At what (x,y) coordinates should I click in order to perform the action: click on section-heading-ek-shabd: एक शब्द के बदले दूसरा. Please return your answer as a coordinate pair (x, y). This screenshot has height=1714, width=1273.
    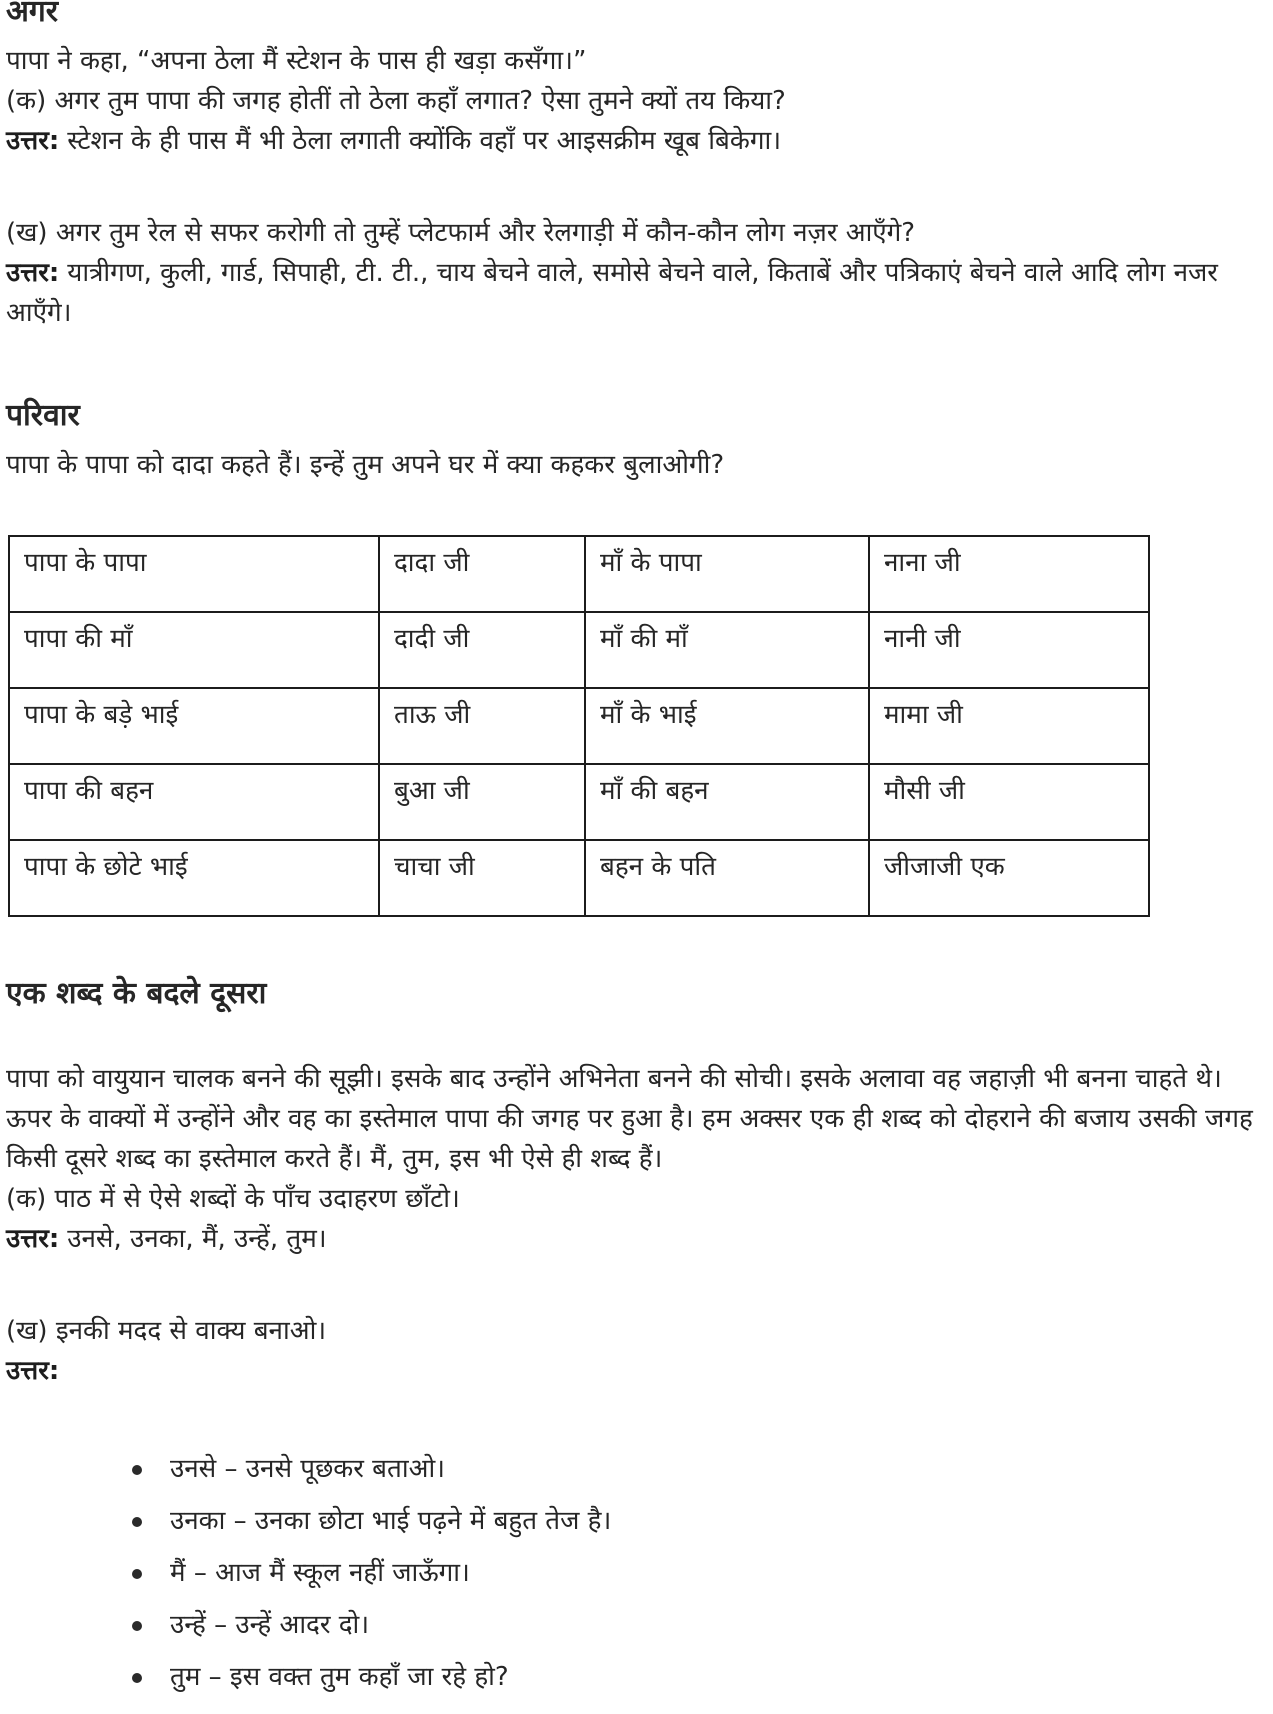
    Looking at the image, I should click on (136, 993).